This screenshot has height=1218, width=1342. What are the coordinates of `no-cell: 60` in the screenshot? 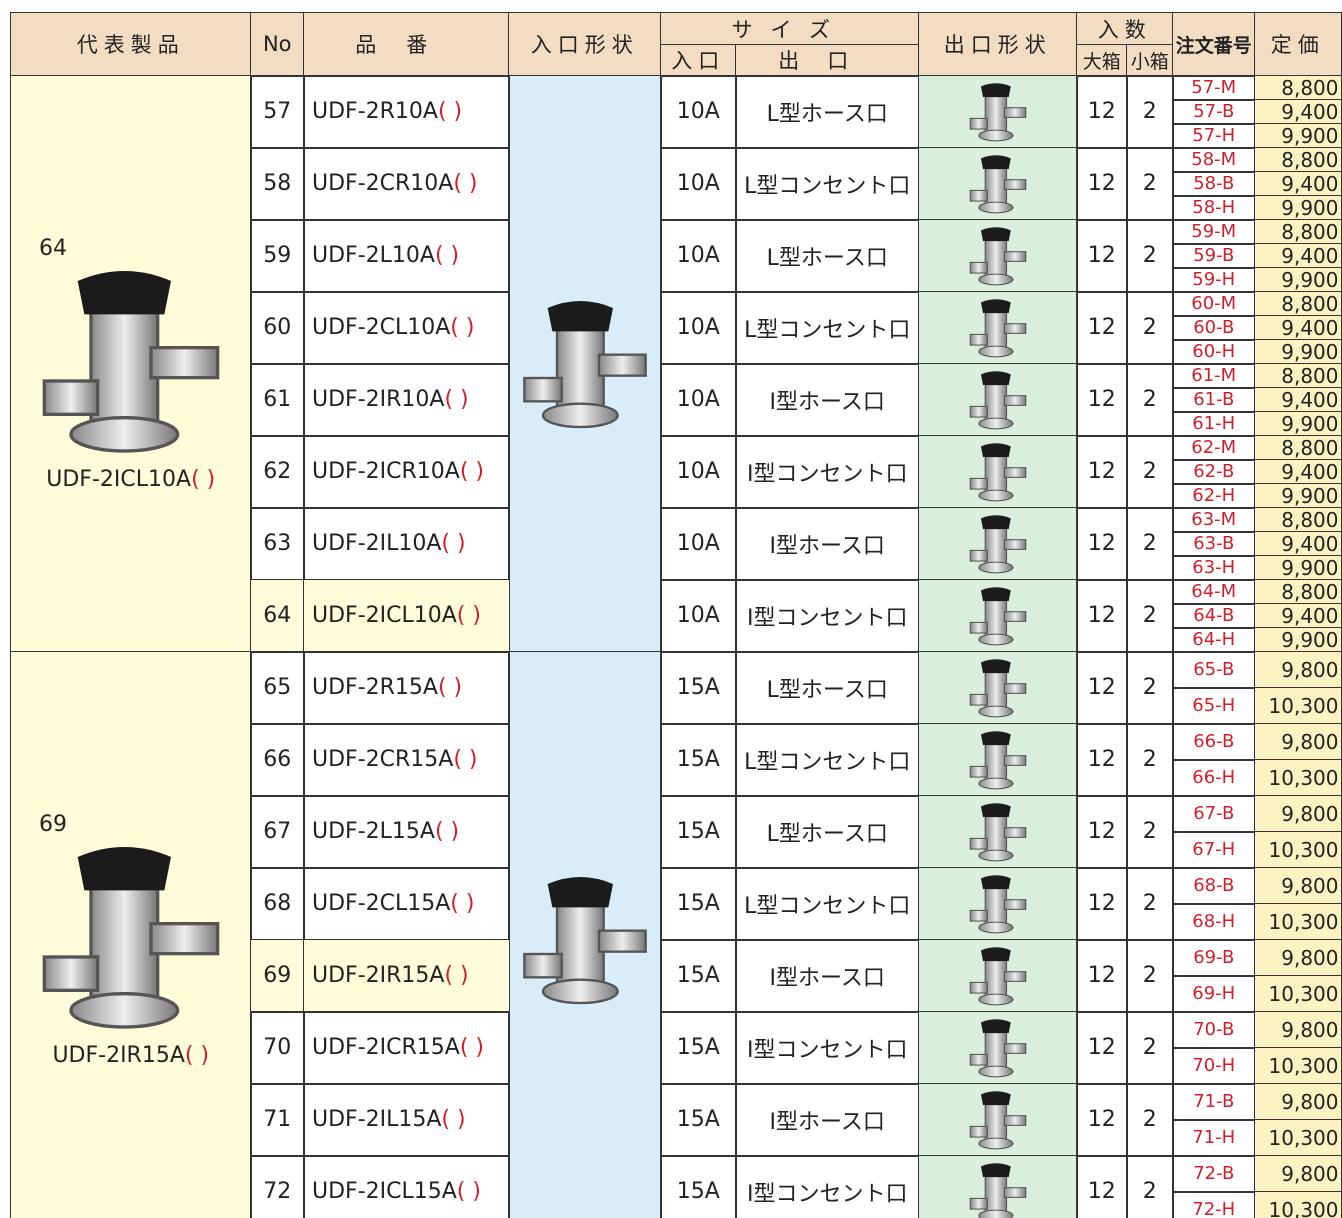 It's located at (277, 328).